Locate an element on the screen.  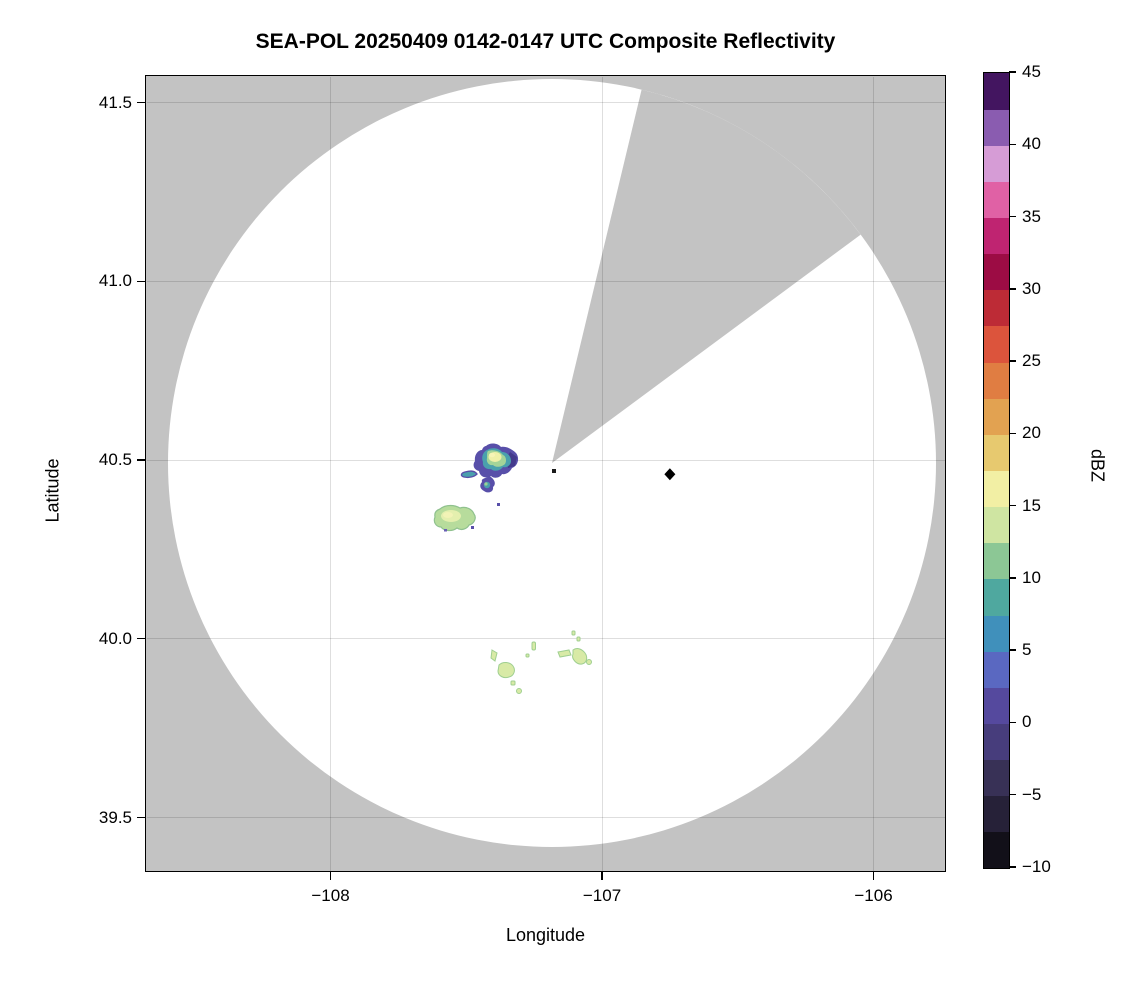
colorbar is located at coordinates (996, 470).